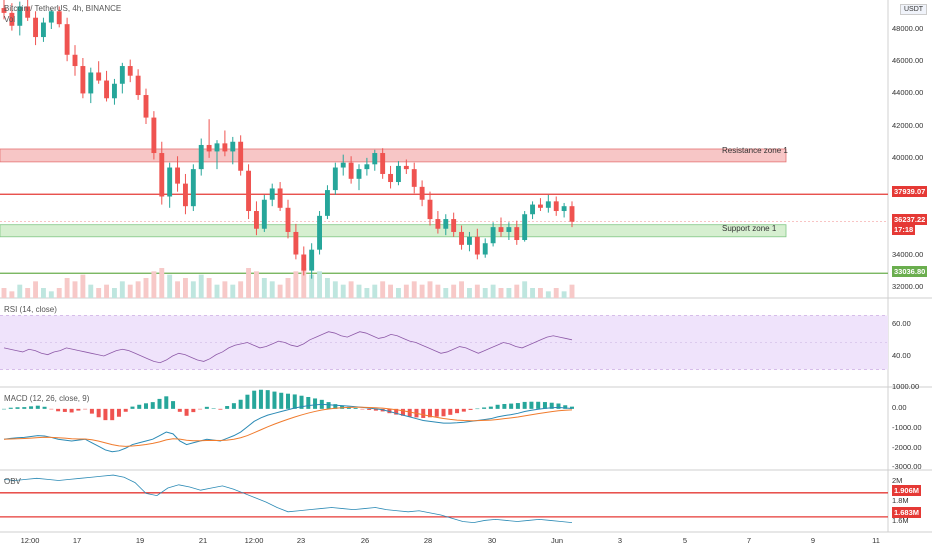 The width and height of the screenshot is (932, 550). I want to click on obv-low-tag: 1.683M, so click(907, 512).